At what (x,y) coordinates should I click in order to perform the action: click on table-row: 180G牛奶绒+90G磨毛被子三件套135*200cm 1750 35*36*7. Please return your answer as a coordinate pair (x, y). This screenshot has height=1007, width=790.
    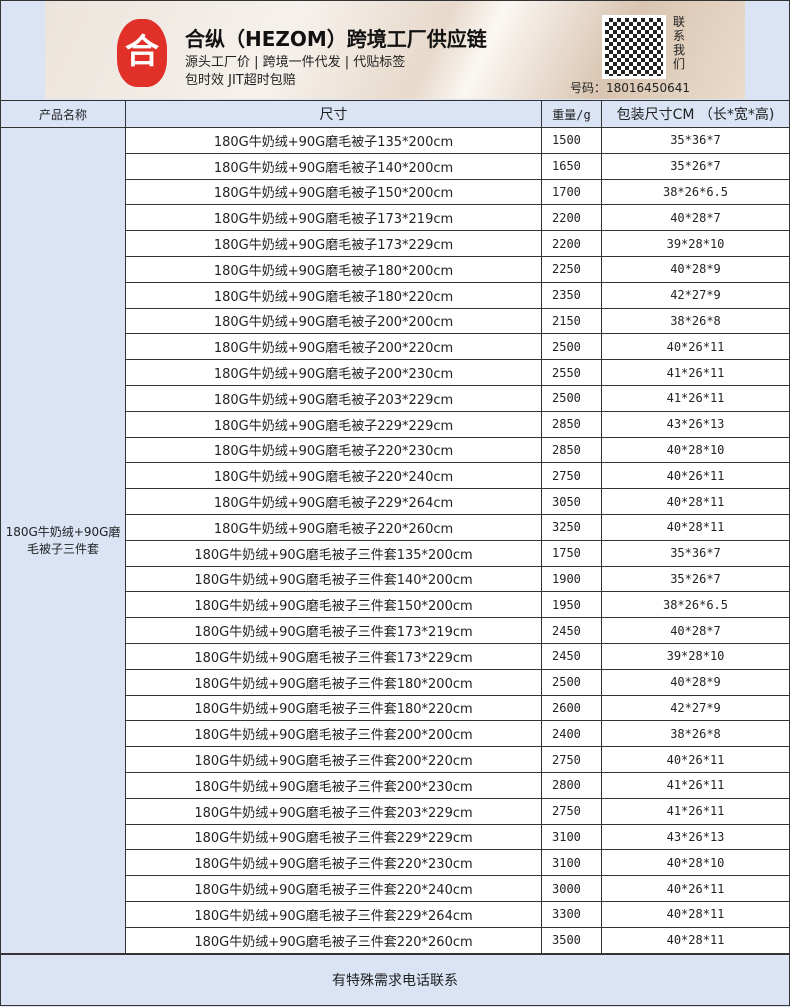
    Looking at the image, I should click on (395, 553).